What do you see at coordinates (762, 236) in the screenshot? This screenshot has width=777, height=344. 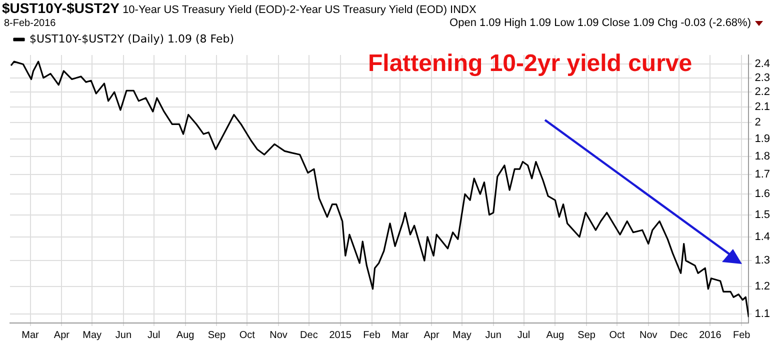 I see `y-tick-label: 1.4` at bounding box center [762, 236].